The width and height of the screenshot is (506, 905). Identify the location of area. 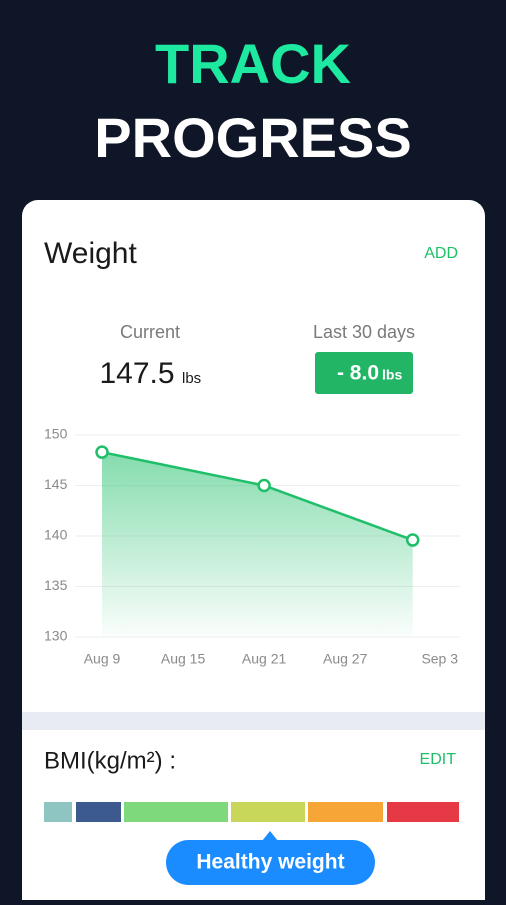
(257, 544).